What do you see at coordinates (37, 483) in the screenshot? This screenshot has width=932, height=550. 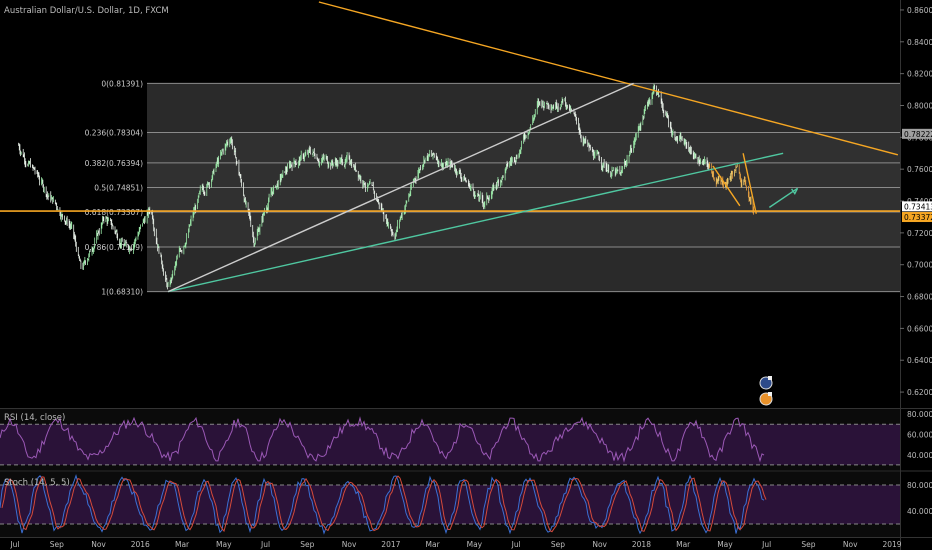 I see `stoch-title: Stoch (14, 5, 5)` at bounding box center [37, 483].